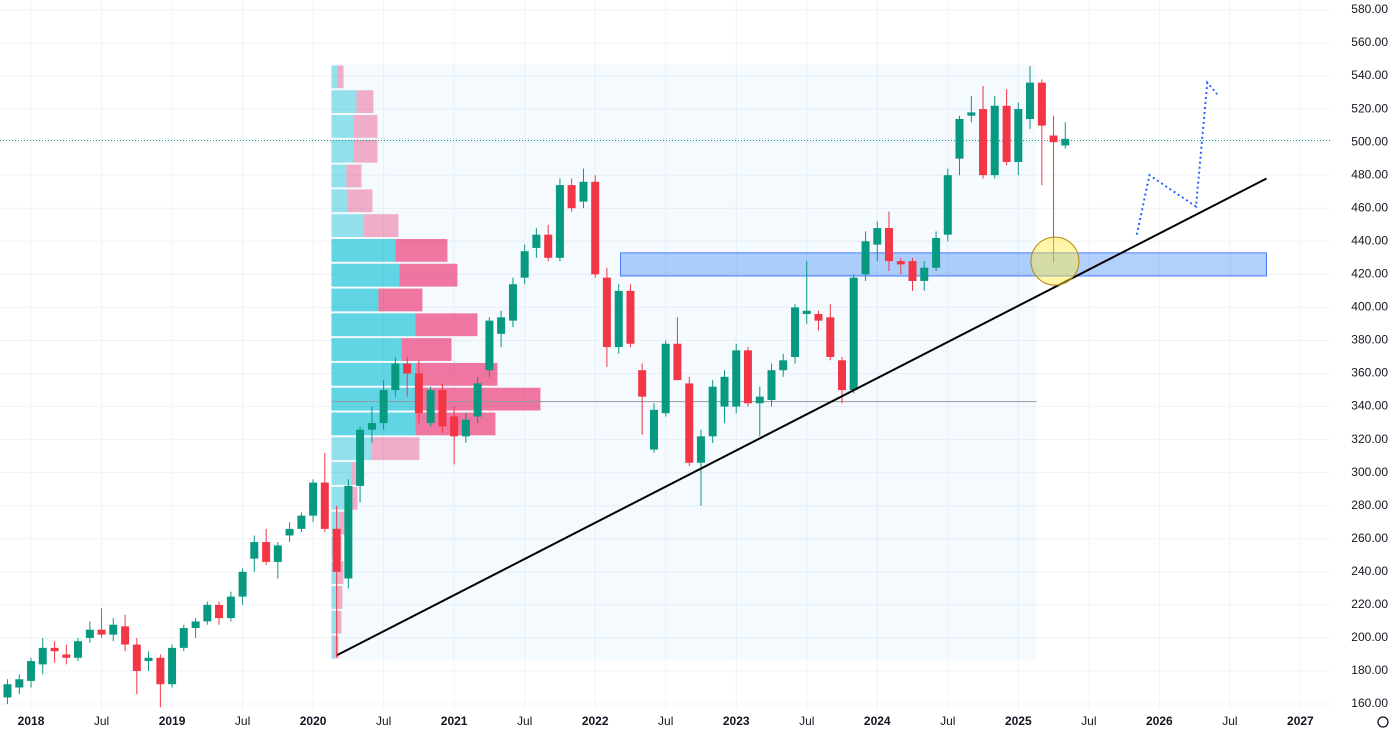  I want to click on projection-path, so click(1176, 157).